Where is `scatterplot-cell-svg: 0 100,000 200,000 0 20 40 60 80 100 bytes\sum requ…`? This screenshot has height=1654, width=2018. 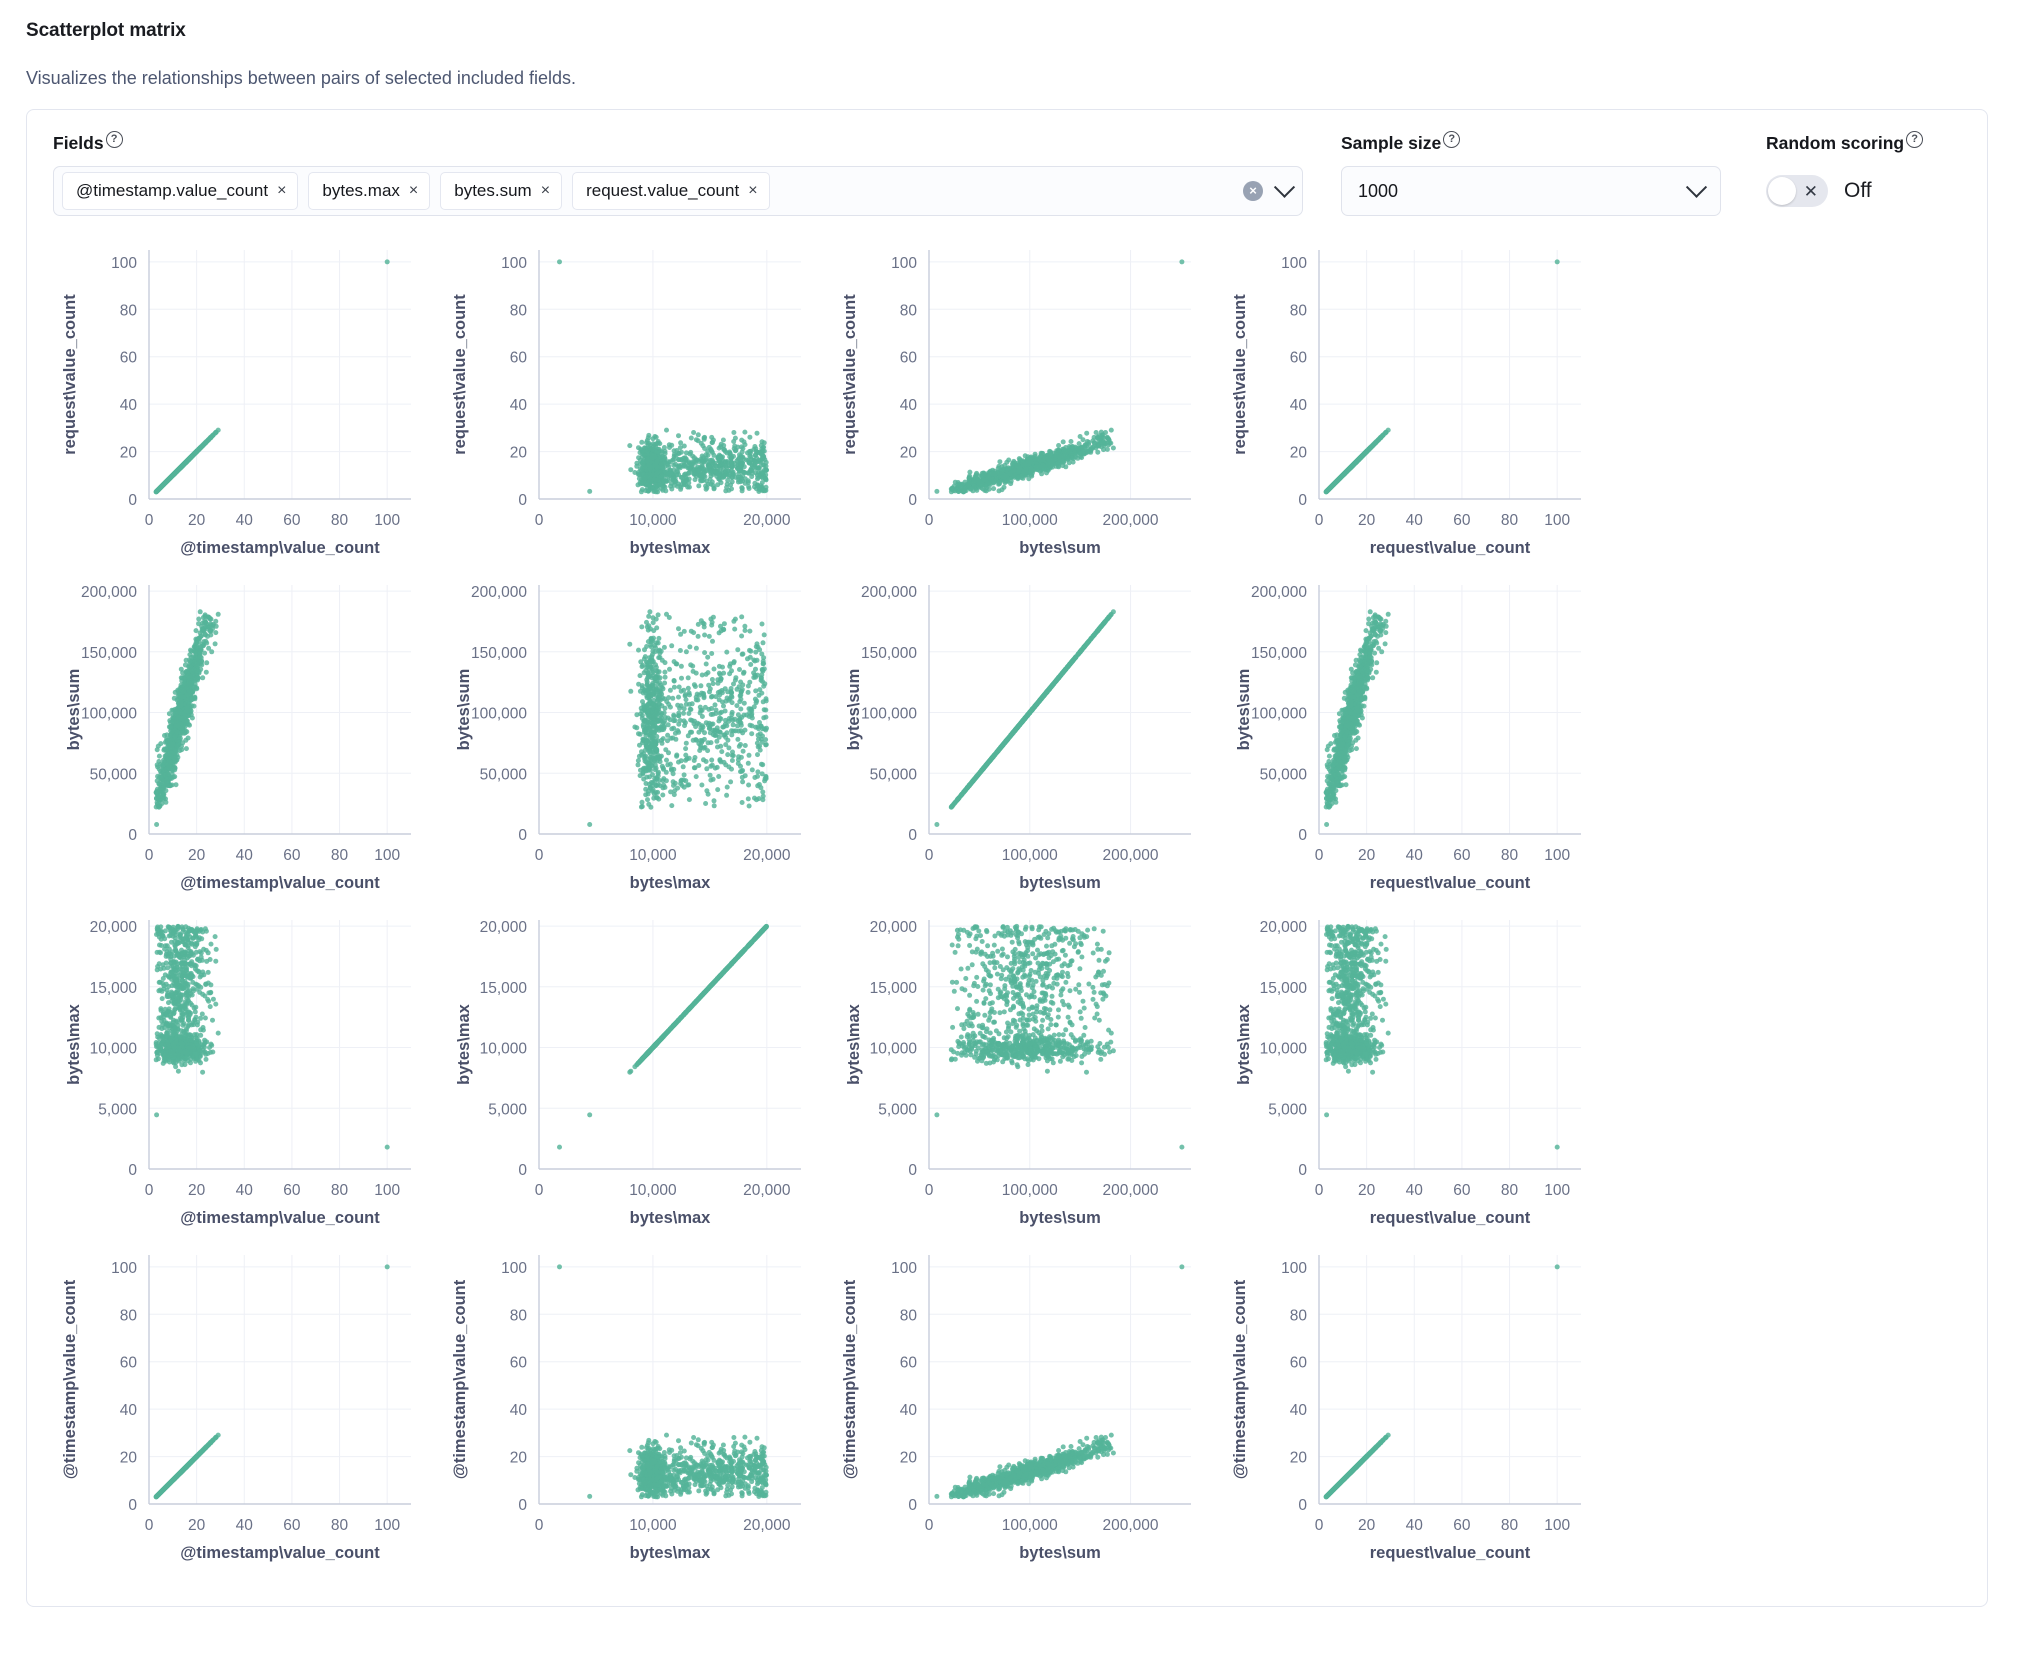
scatterplot-cell-svg: 0 100,000 200,000 0 20 40 60 80 100 bytes\sum requ… is located at coordinates (1016, 403).